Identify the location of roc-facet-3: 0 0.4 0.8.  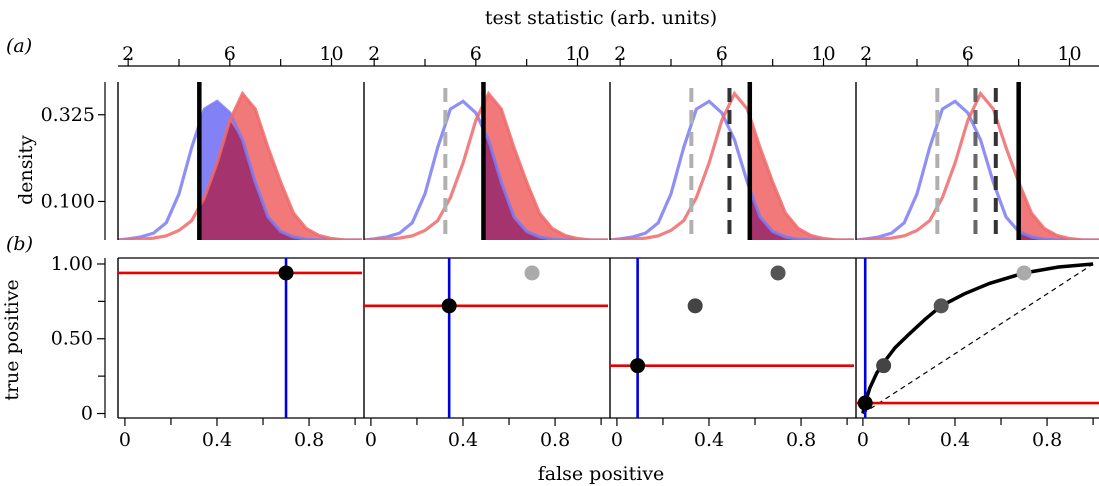
(731, 354).